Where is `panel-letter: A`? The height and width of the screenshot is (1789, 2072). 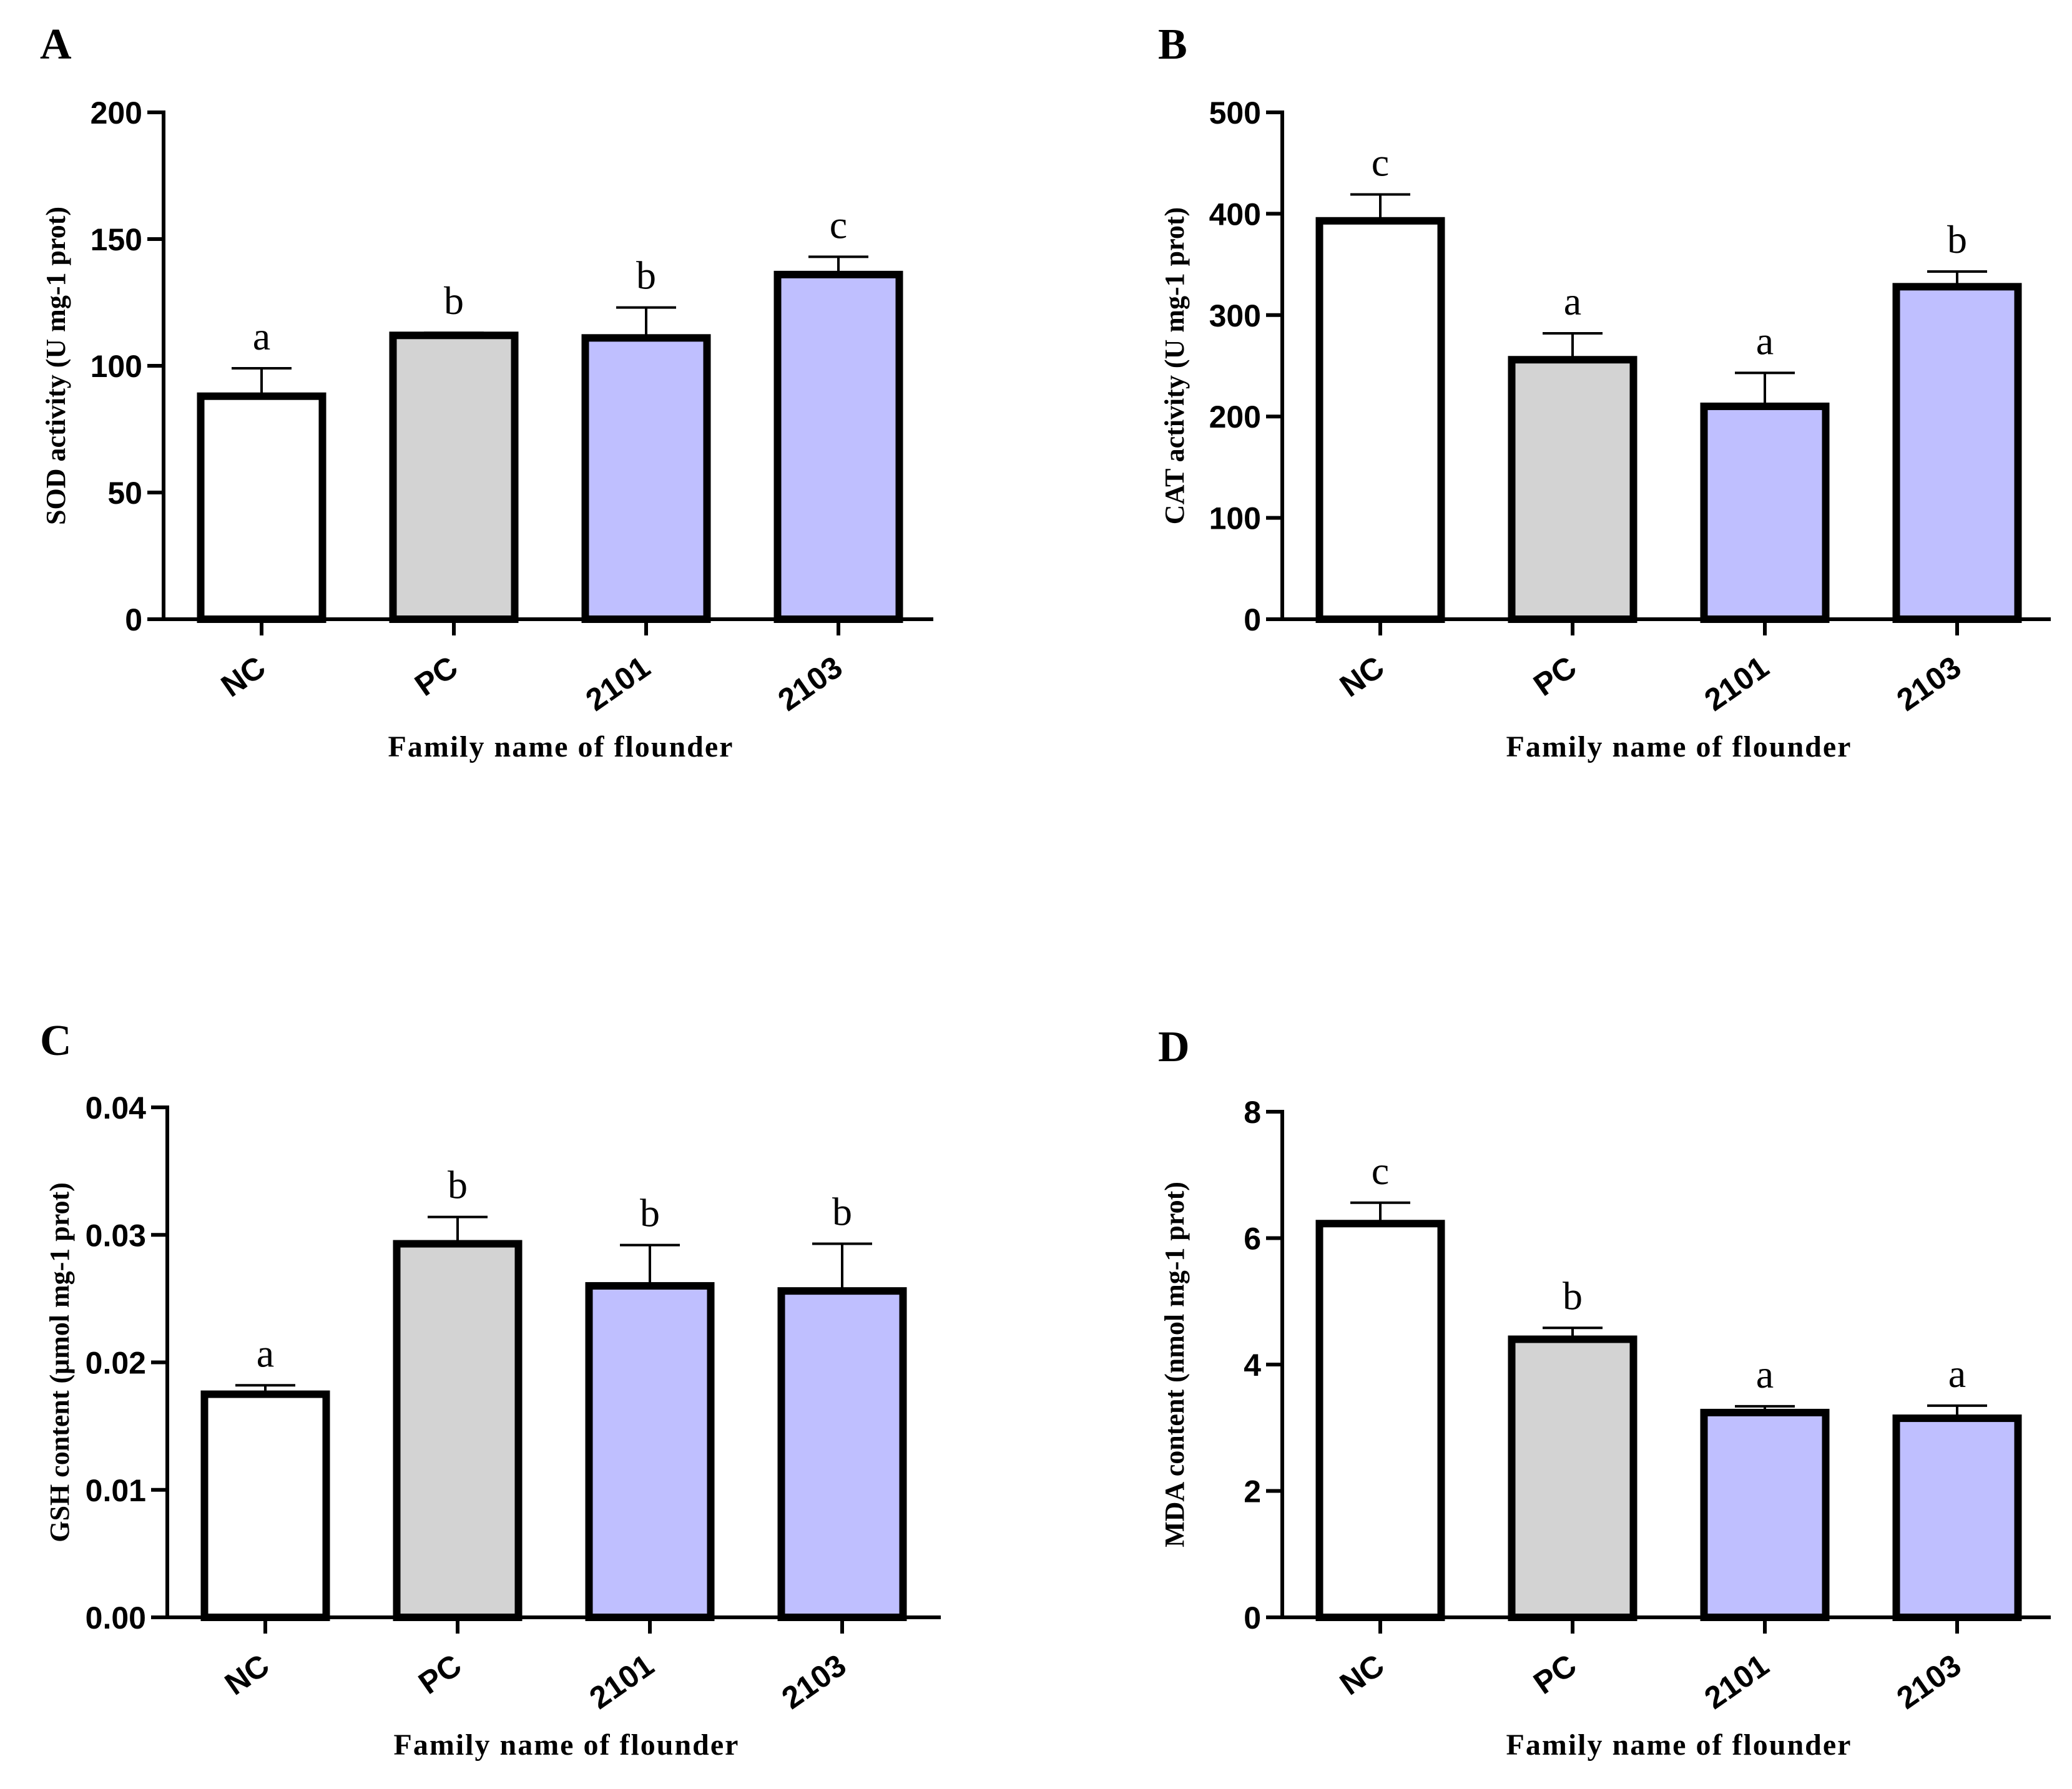 panel-letter: A is located at coordinates (56, 45).